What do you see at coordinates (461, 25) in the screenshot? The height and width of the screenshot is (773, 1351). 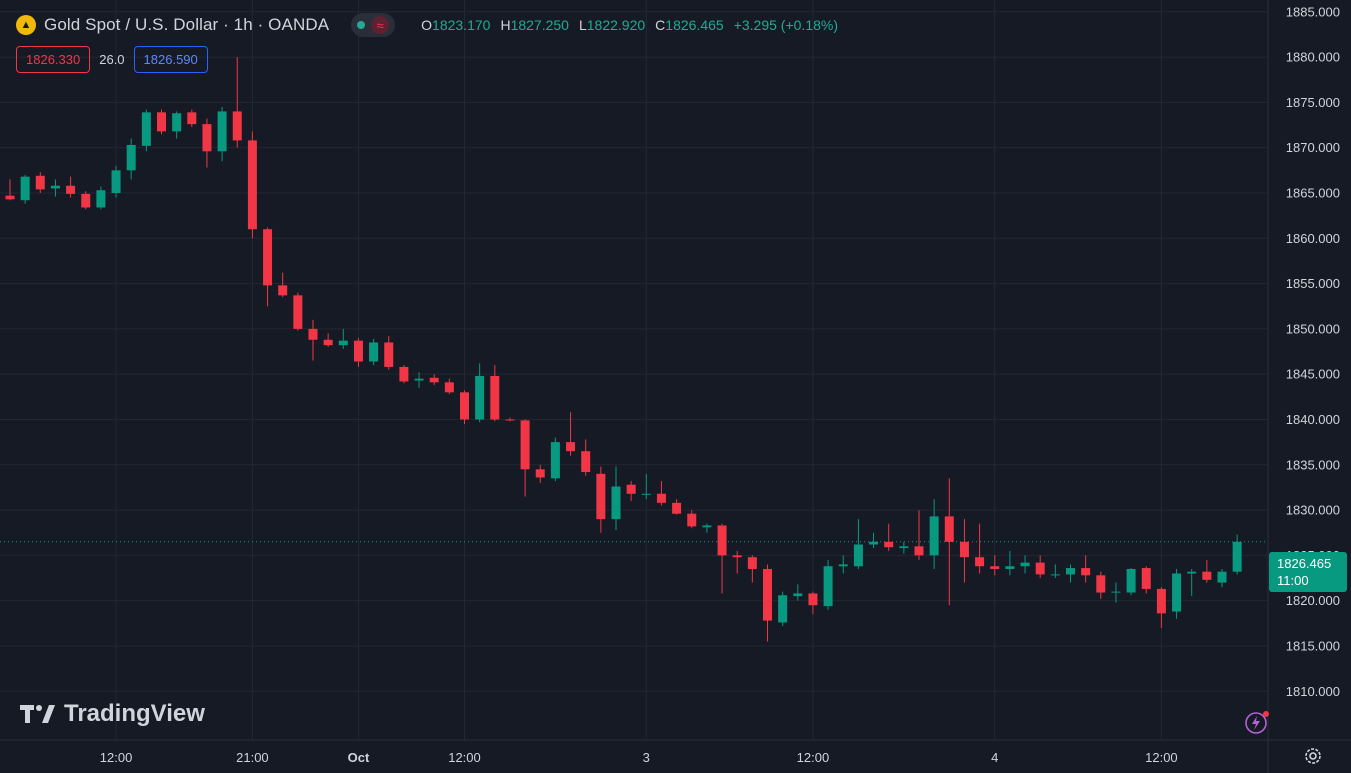 I see `open-value: 1823.170` at bounding box center [461, 25].